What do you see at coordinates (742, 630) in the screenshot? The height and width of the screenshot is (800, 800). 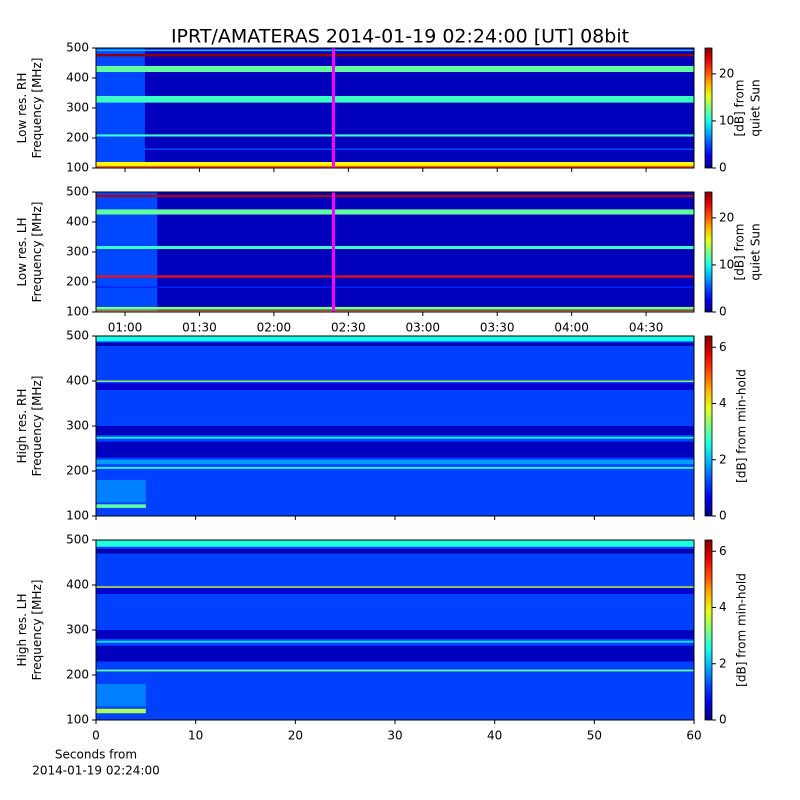 I see `colorbar-label: [dB] from min-hold` at bounding box center [742, 630].